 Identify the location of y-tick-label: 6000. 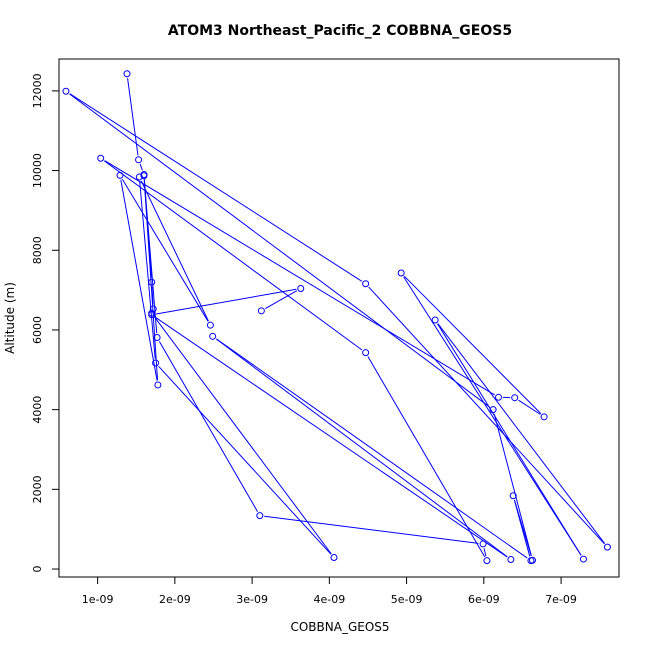
(37, 330).